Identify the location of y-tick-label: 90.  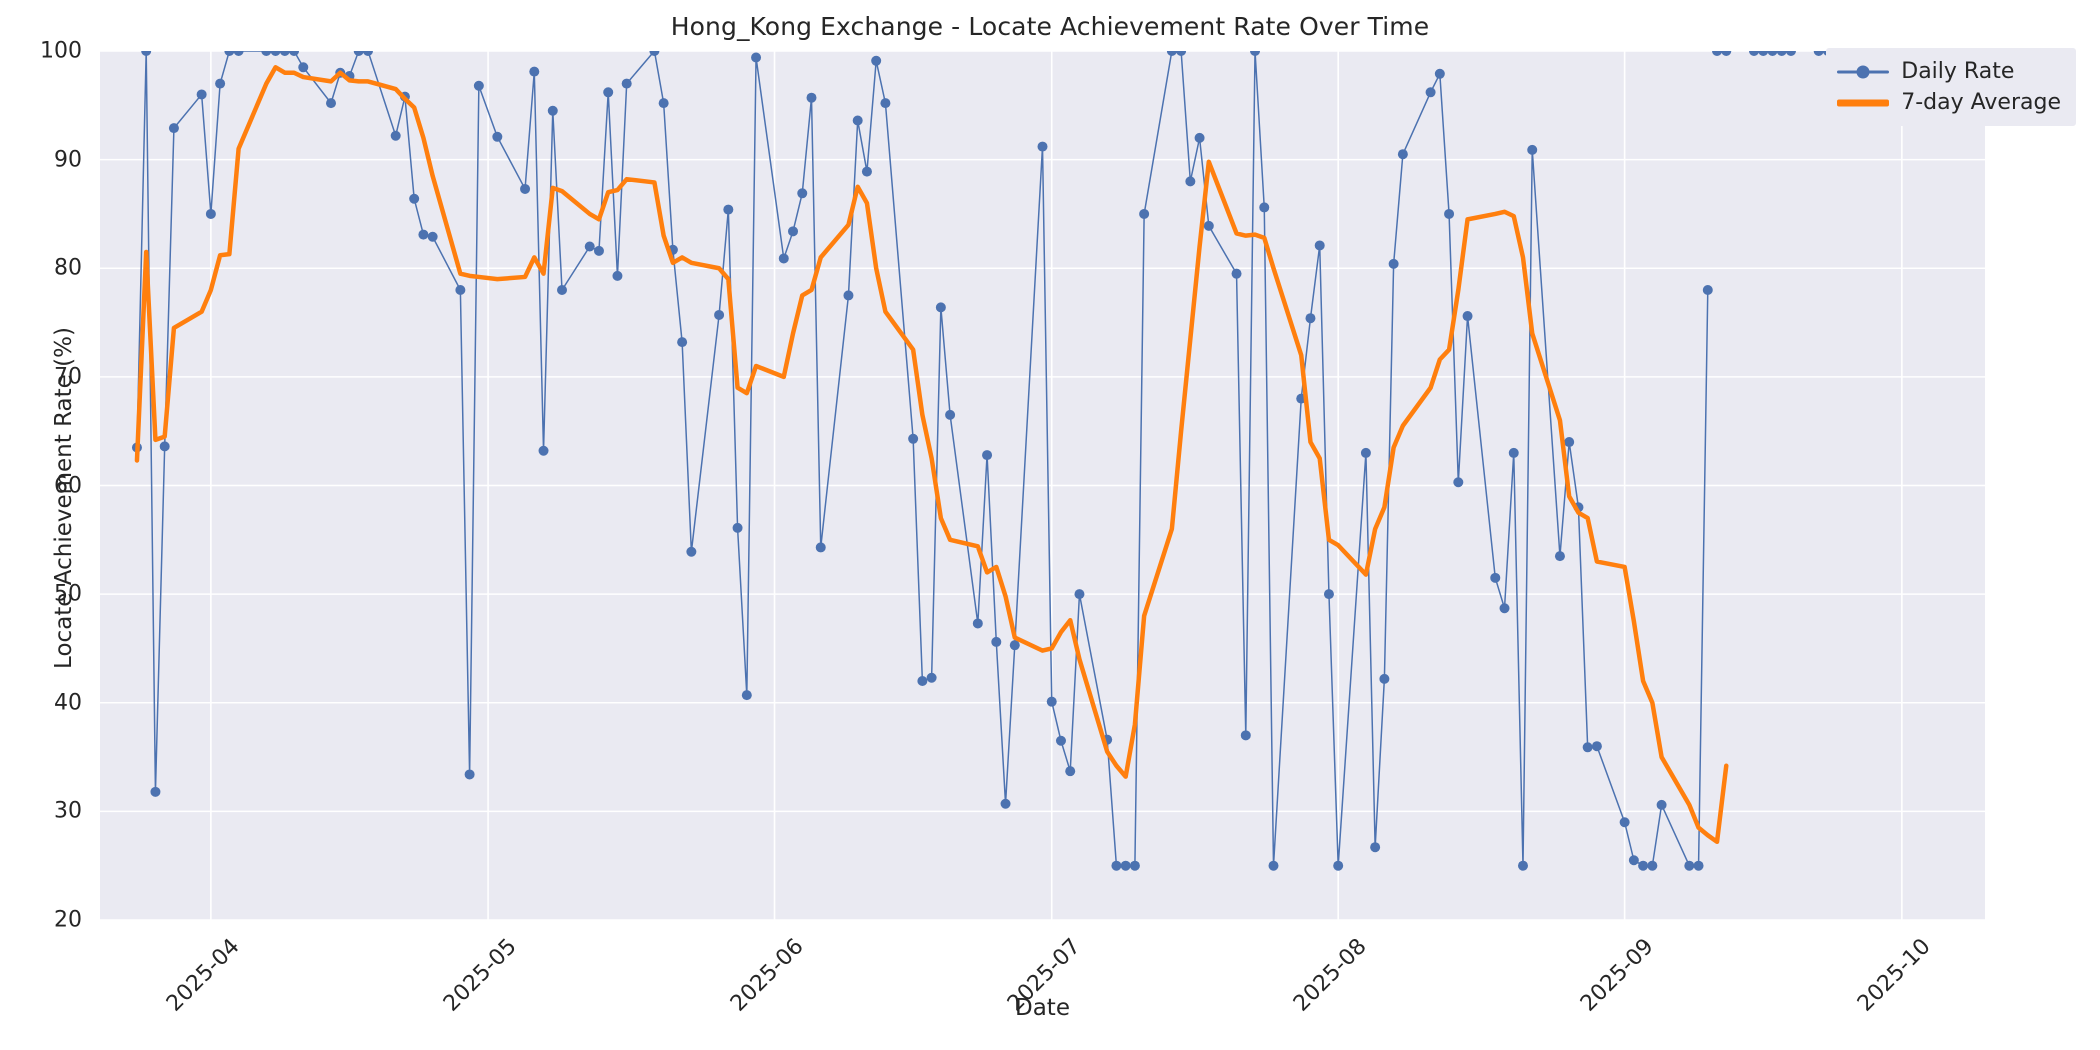
(68, 160).